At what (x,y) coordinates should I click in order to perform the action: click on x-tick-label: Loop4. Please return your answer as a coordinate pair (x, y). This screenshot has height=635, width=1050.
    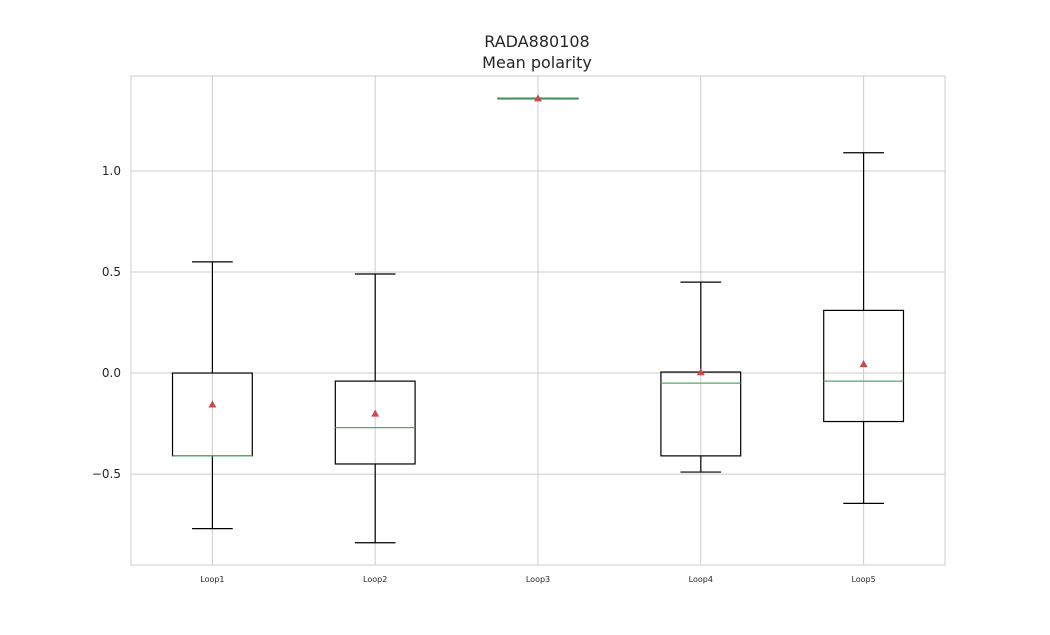
    Looking at the image, I should click on (701, 579).